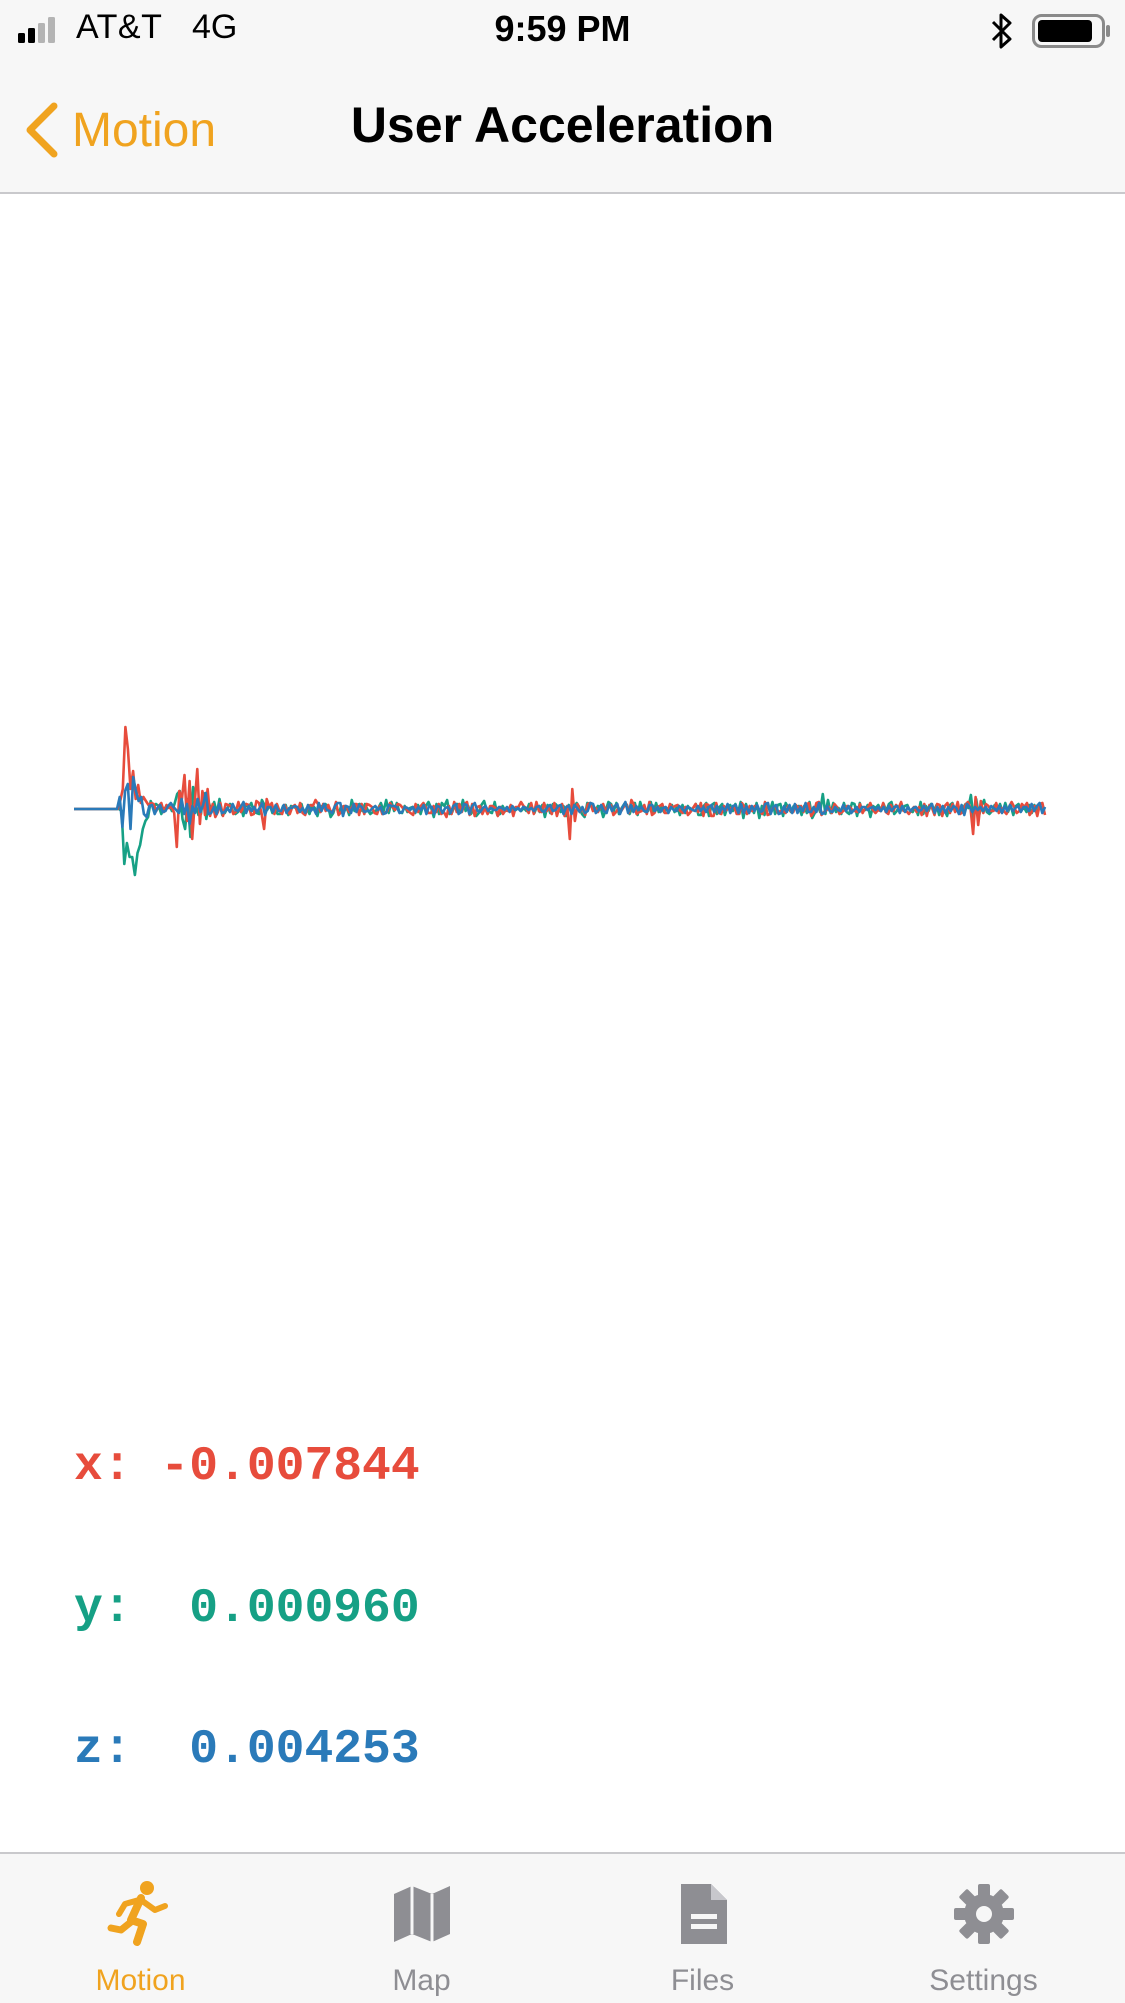  I want to click on tab-files: Files, so click(702, 1928).